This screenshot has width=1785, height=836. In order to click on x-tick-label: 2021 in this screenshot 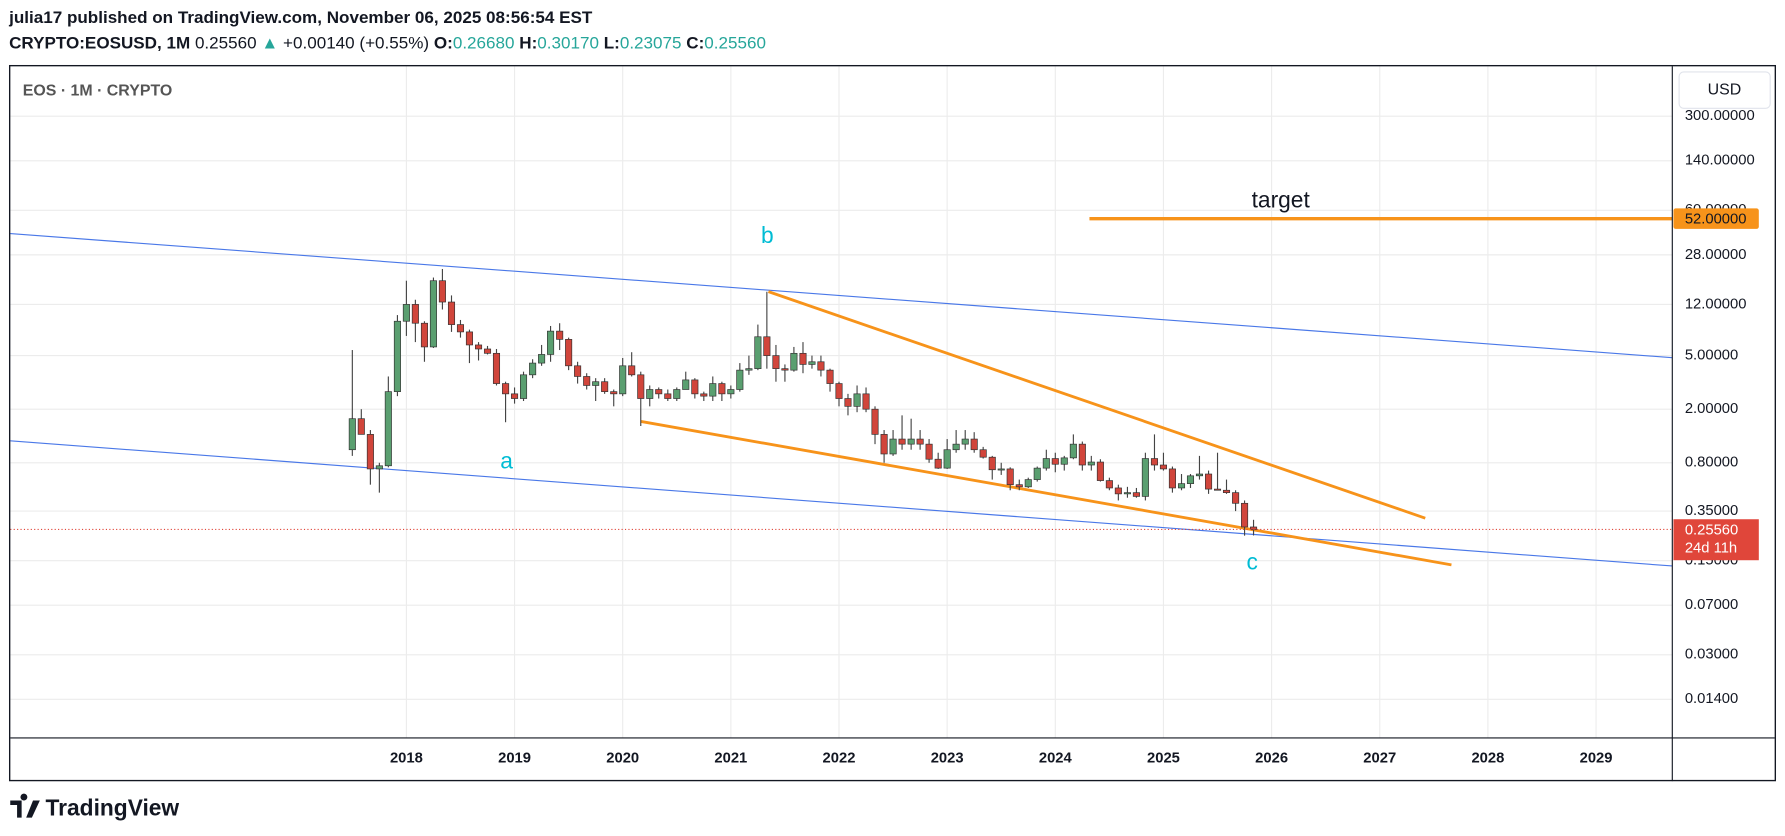, I will do `click(730, 758)`.